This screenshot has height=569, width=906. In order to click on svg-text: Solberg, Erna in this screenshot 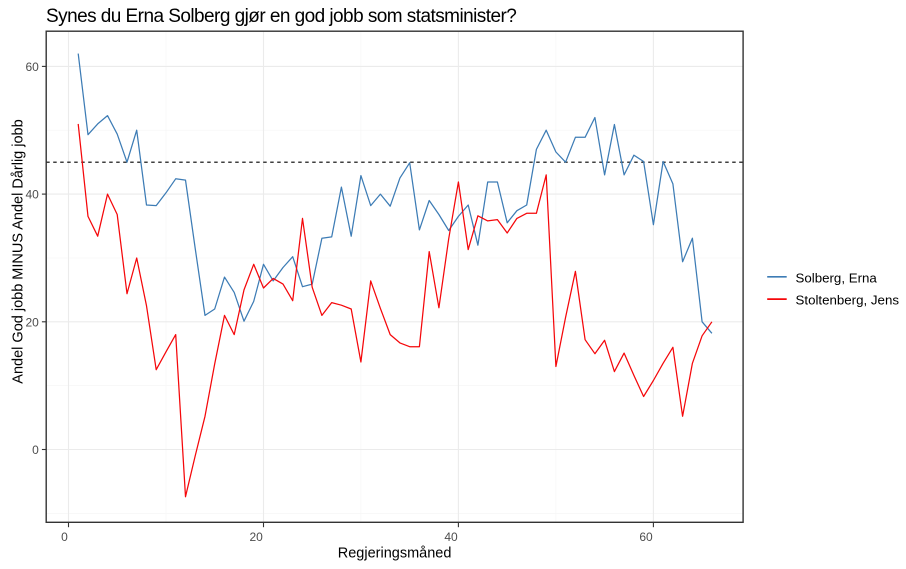, I will do `click(837, 277)`.